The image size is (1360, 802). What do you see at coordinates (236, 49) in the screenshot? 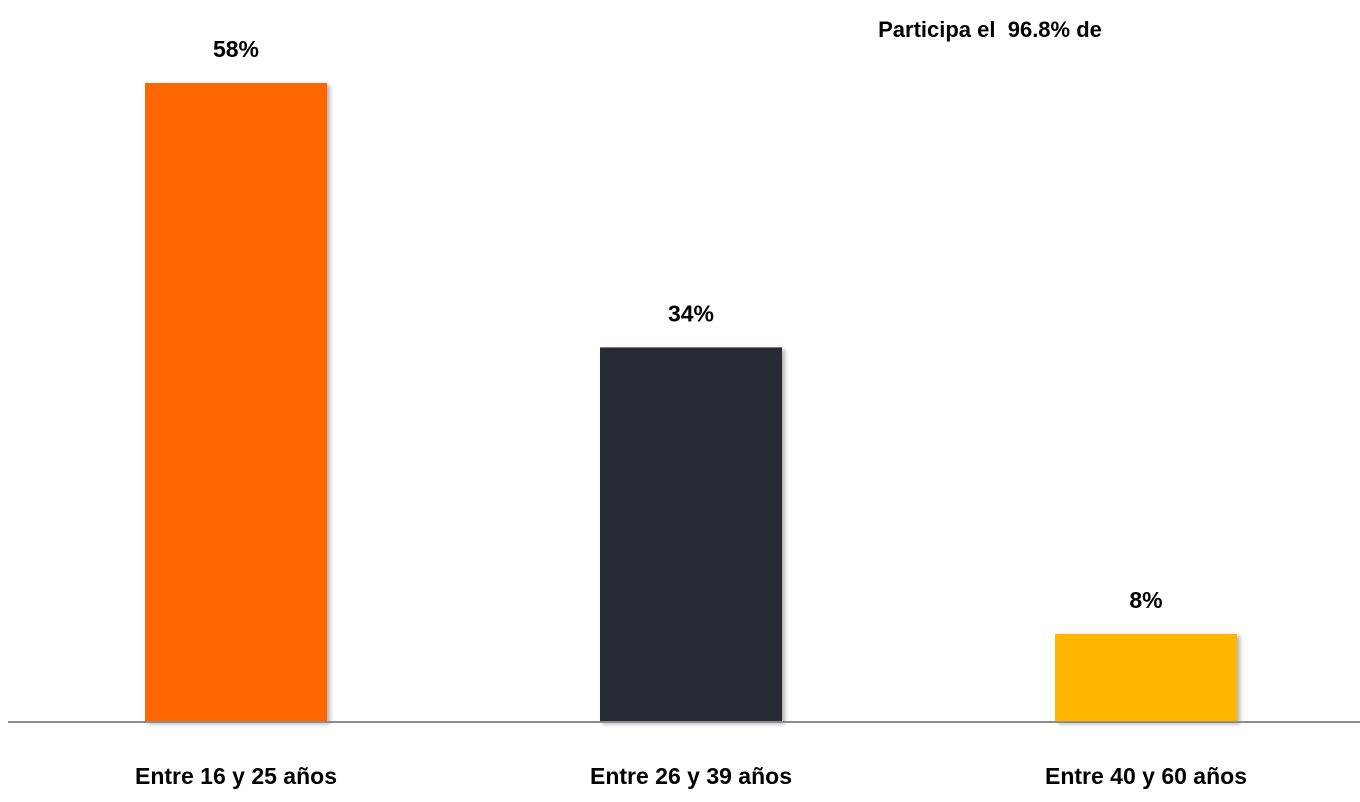
I see `value-label: 58%` at bounding box center [236, 49].